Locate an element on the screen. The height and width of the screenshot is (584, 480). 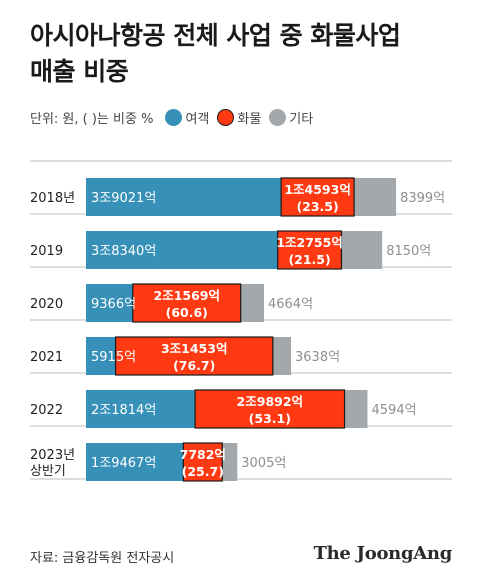
other-value-label: 3638억 is located at coordinates (317, 357).